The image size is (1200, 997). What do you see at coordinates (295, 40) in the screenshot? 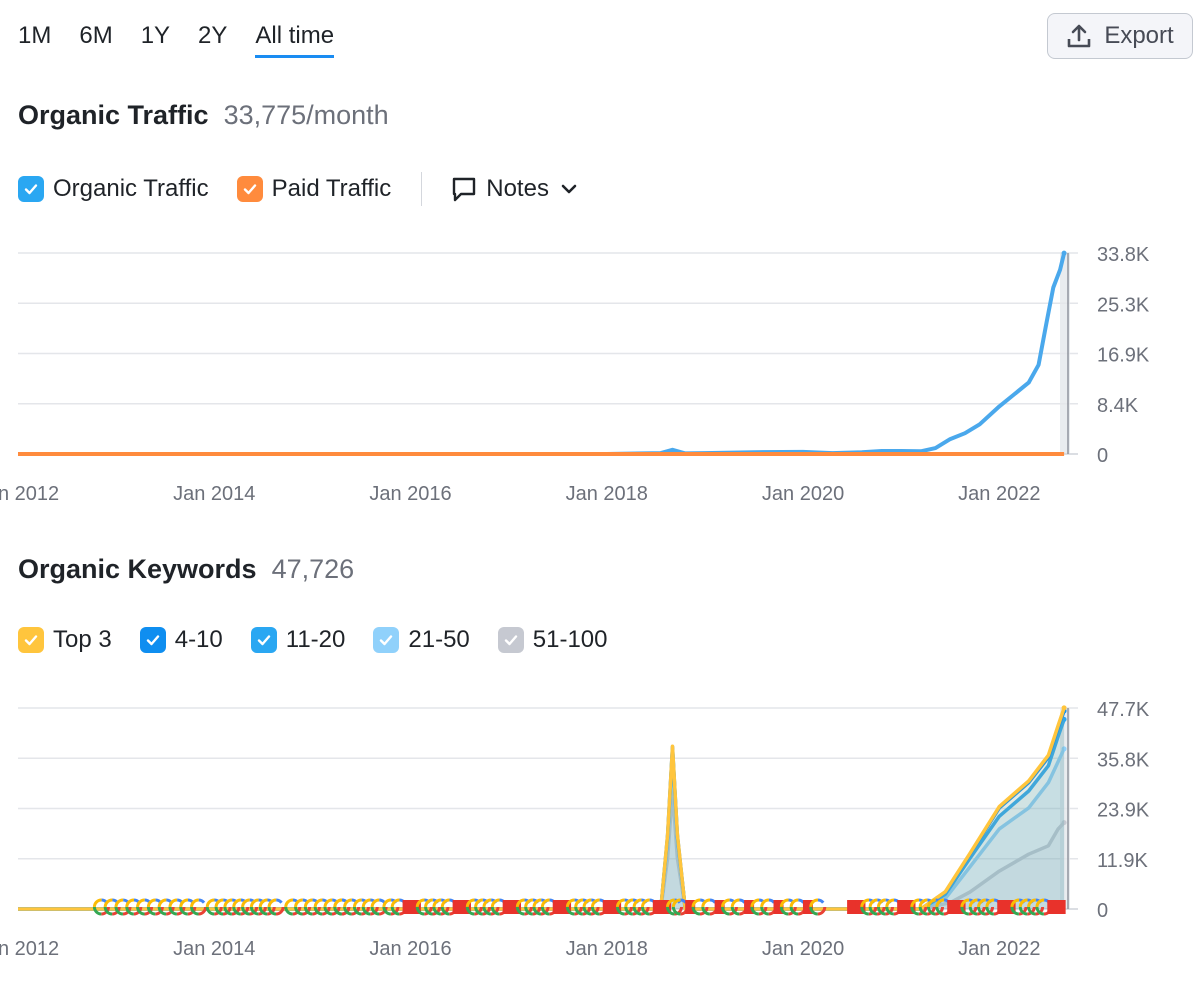
I see `tab-all-time: All time` at bounding box center [295, 40].